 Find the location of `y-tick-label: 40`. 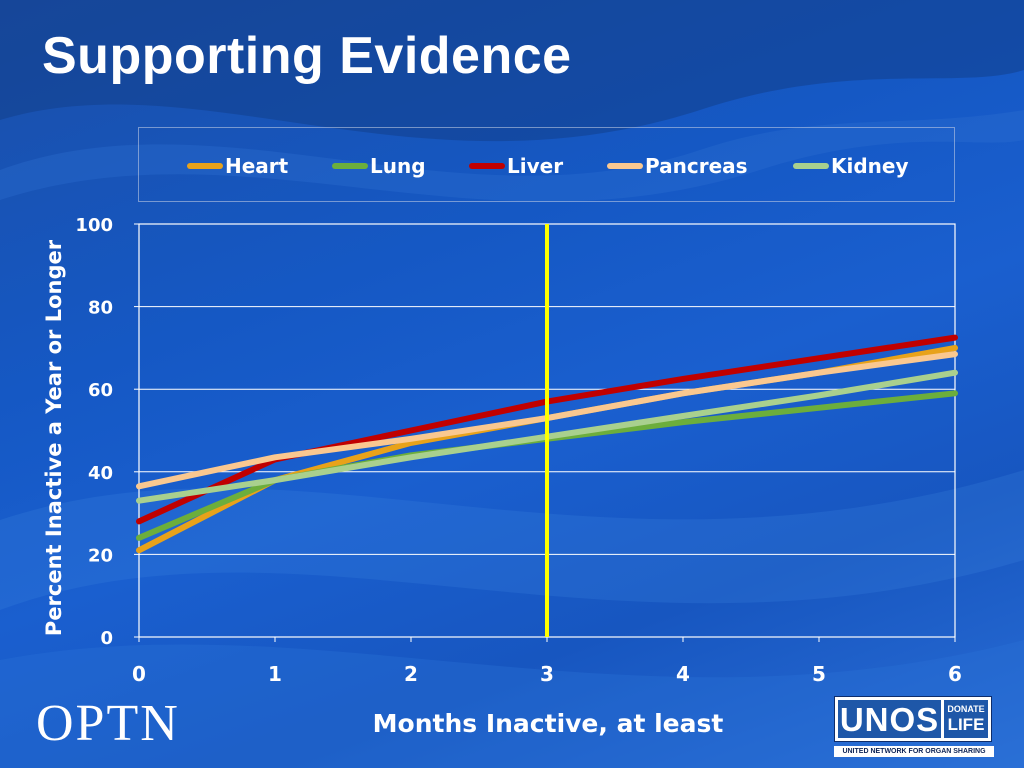

y-tick-label: 40 is located at coordinates (100, 473).